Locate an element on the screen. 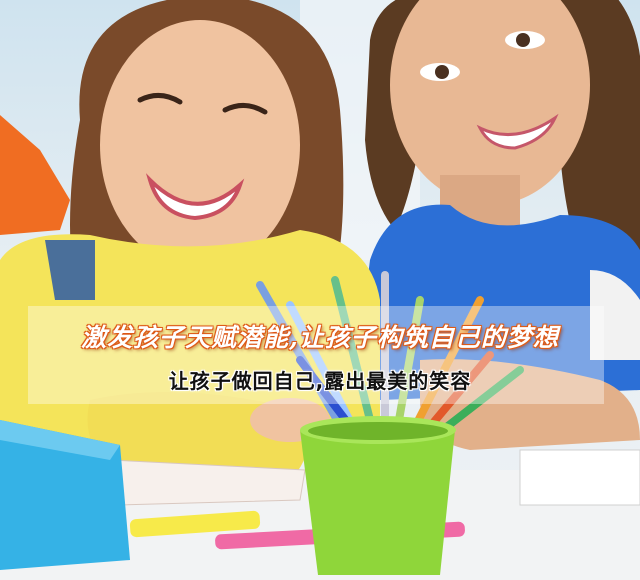 This screenshot has width=640, height=580. right-girl-shirt is located at coordinates (503, 302).